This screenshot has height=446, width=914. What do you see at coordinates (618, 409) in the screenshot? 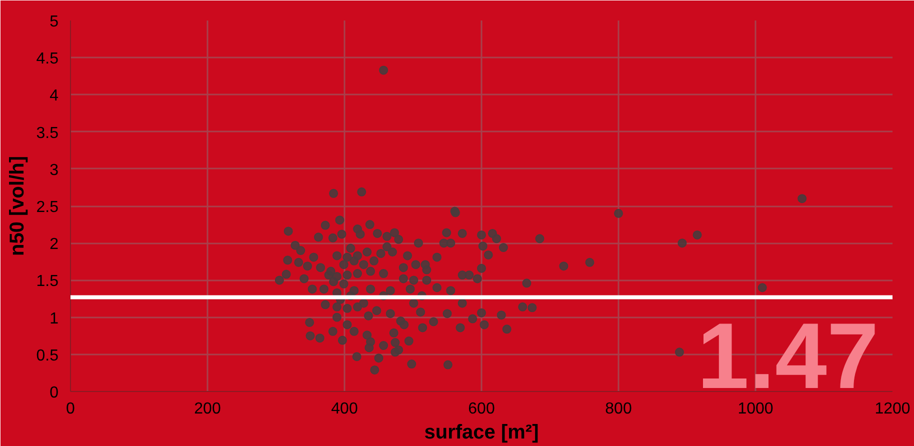
I see `x-tick-label: 800` at bounding box center [618, 409].